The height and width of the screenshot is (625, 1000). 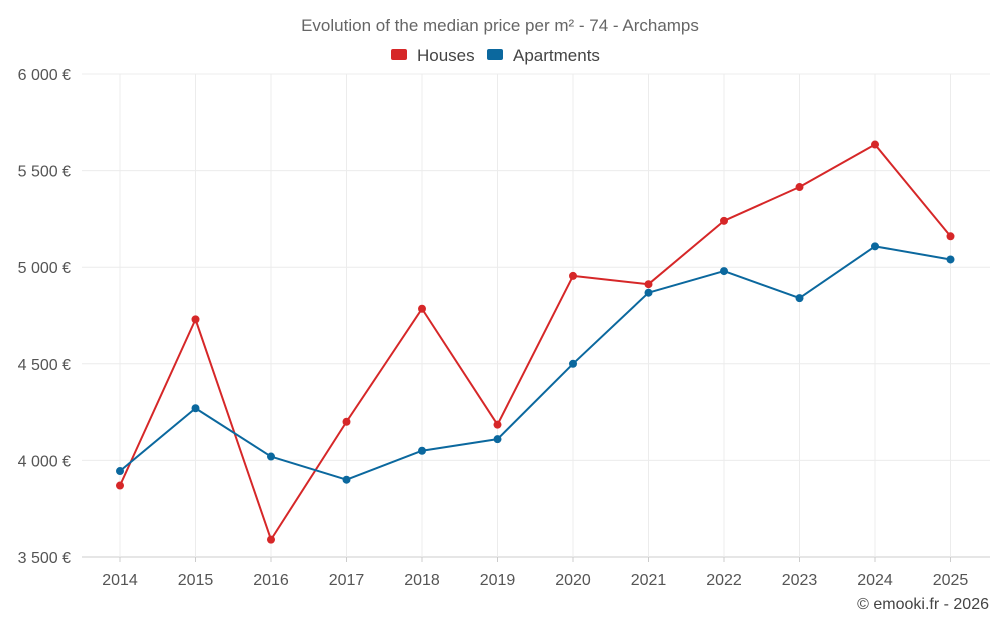 I want to click on x-tick-label: 2022, so click(x=724, y=580).